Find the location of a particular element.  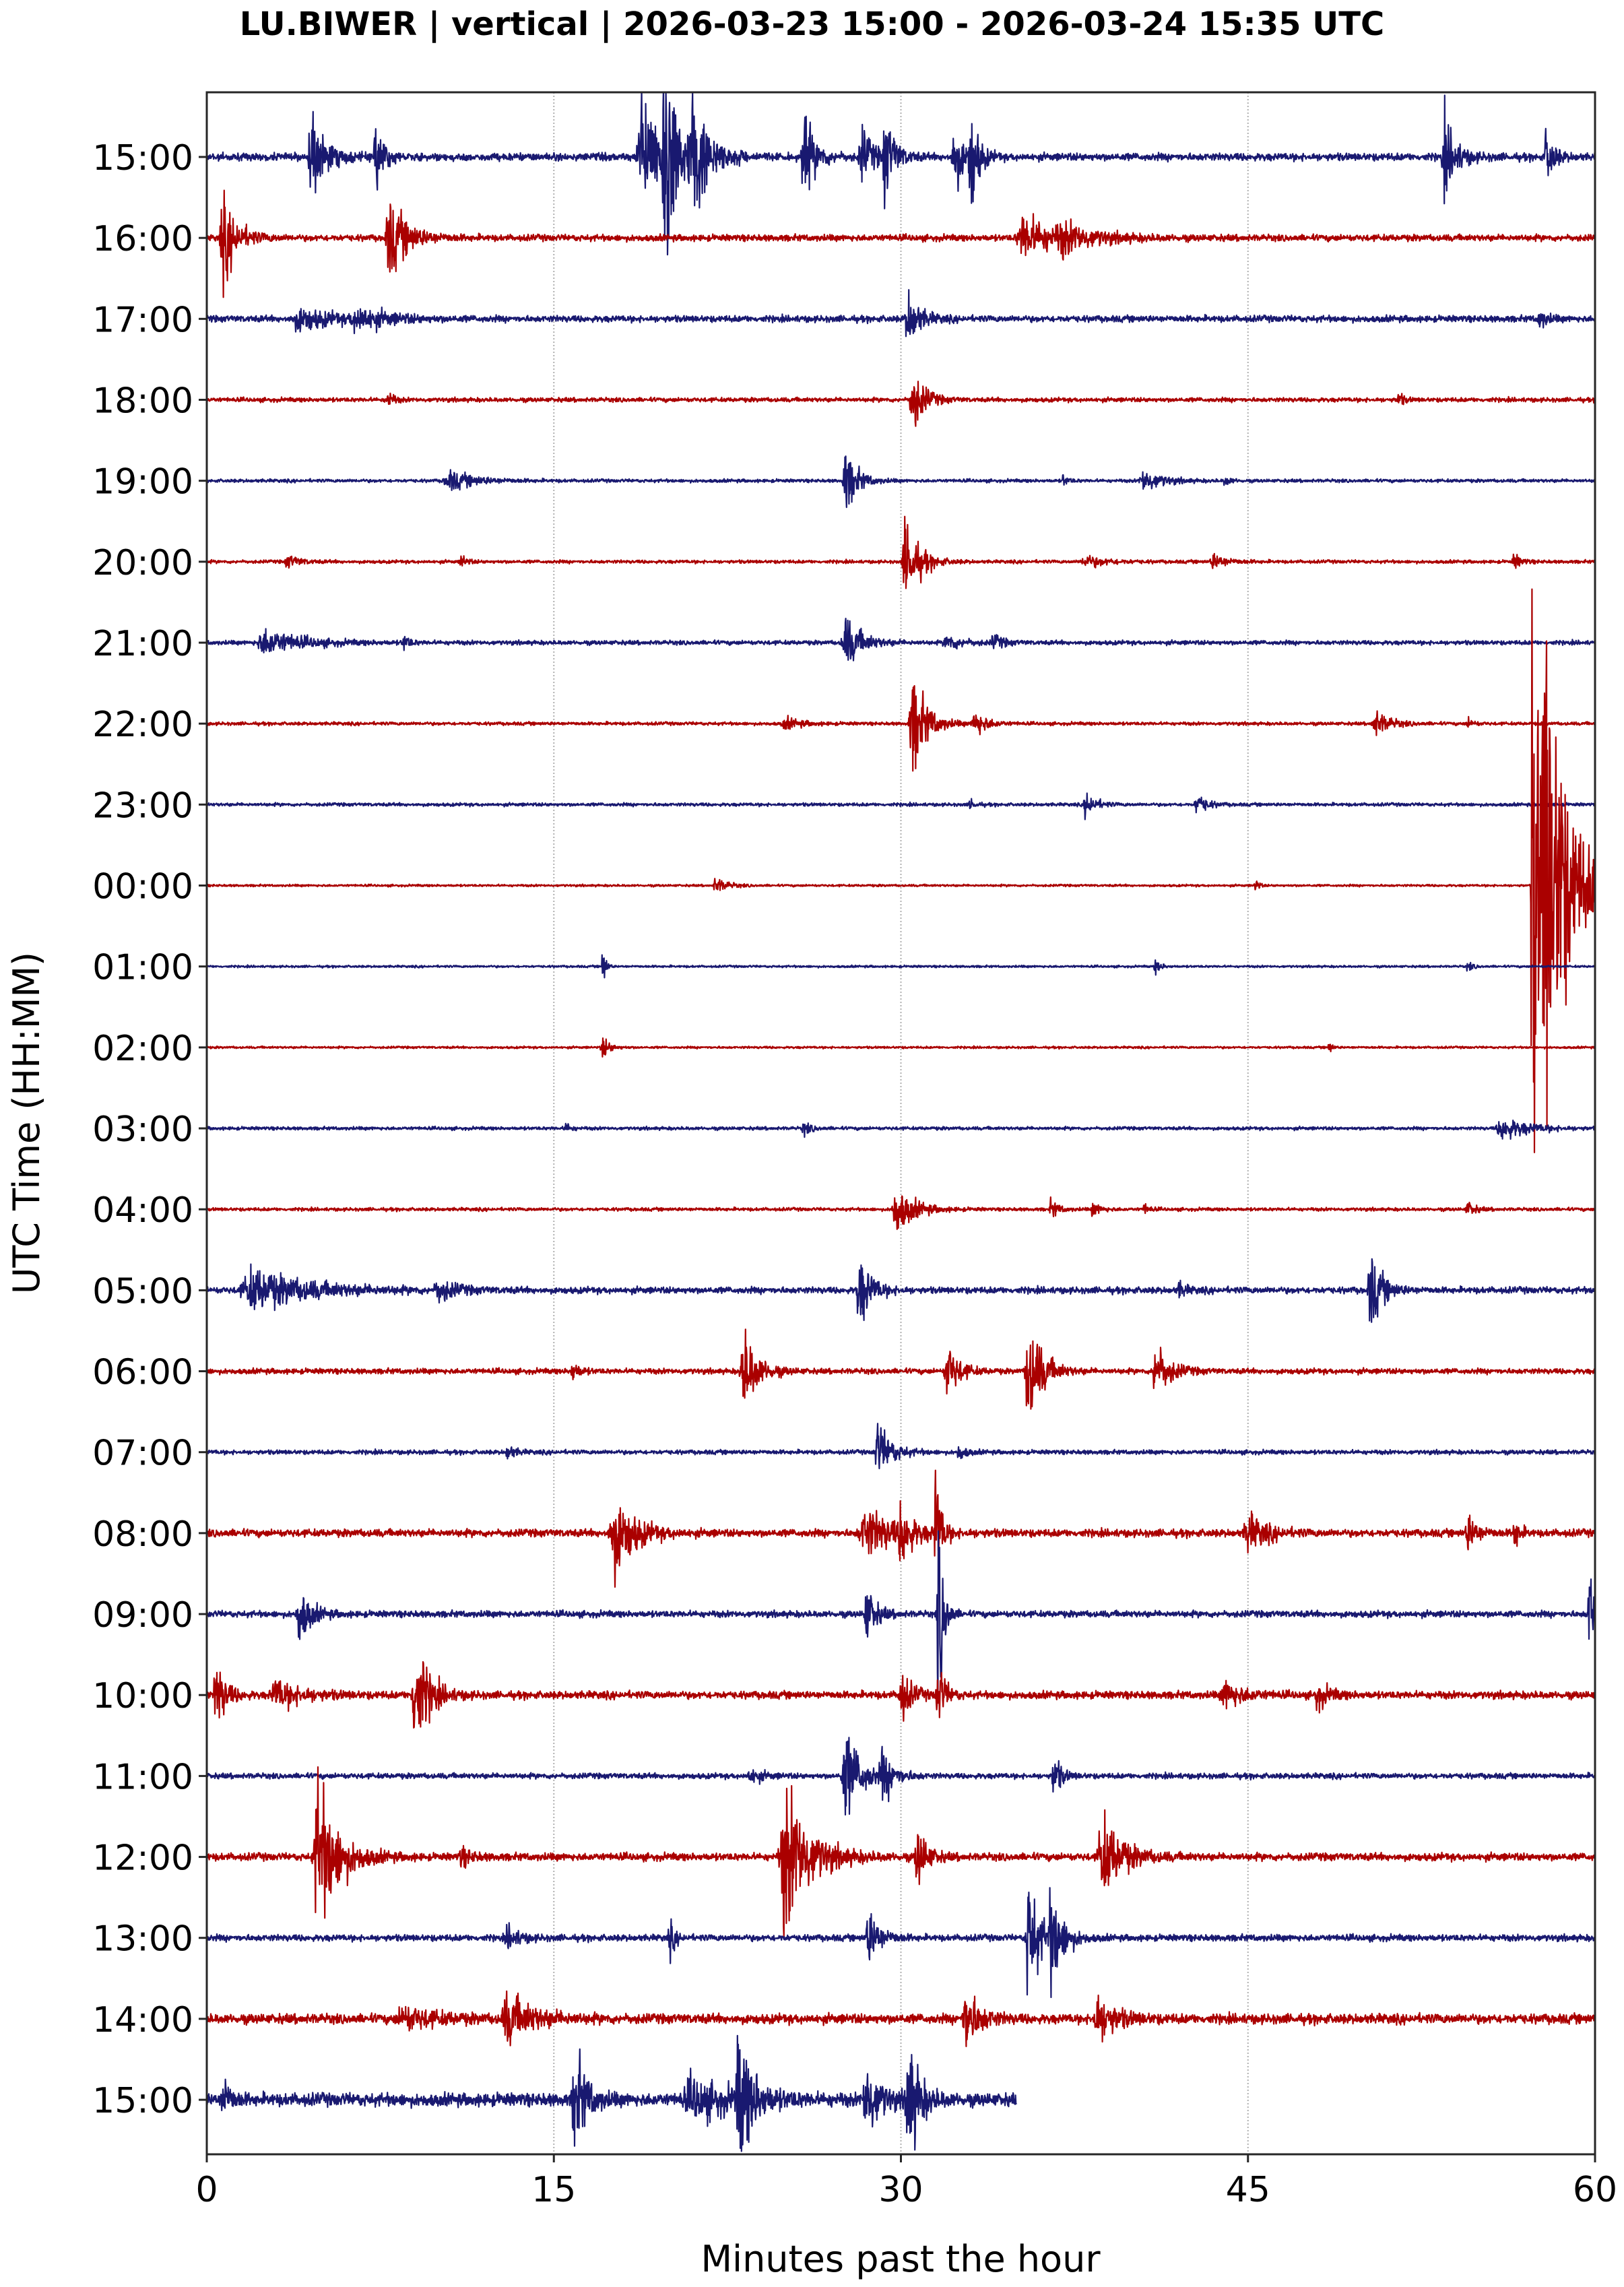

x-tick-label: 30 is located at coordinates (900, 2190).